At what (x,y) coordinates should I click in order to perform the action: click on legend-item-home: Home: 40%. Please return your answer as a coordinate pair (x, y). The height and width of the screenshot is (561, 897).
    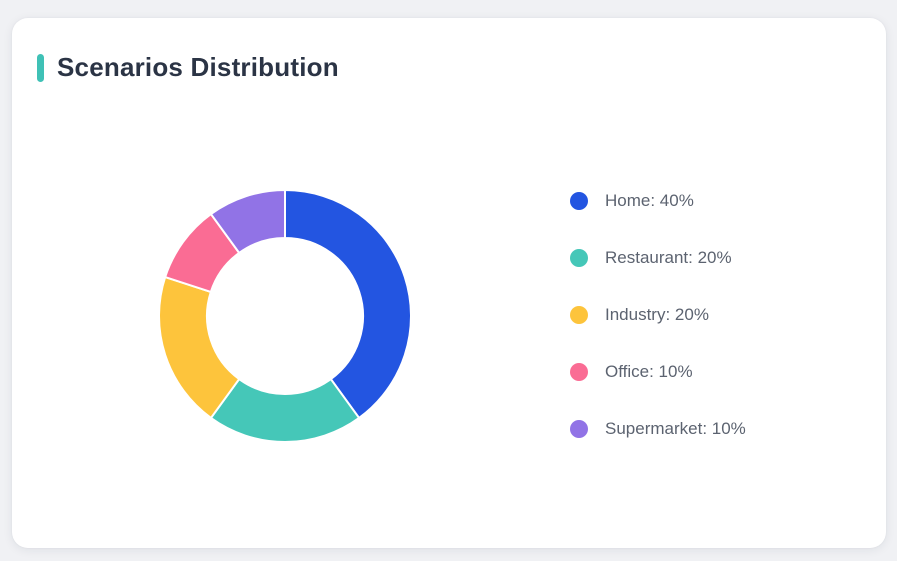
    Looking at the image, I should click on (658, 201).